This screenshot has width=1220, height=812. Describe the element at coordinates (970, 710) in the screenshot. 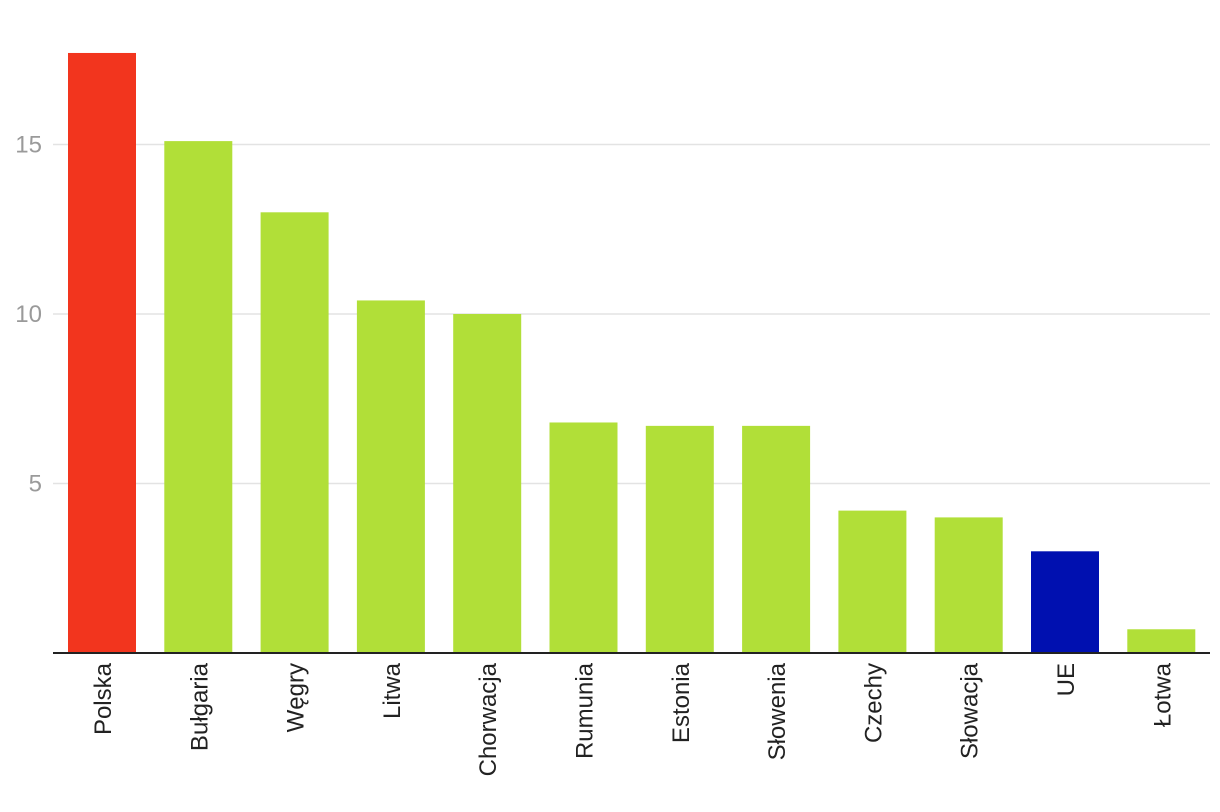

I see `x-tick-label: Słowacja` at that location.